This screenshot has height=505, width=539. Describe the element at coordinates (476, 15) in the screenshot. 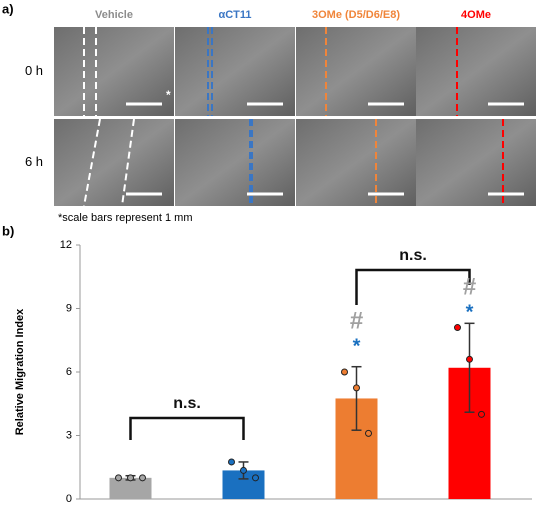

I see `column-title: 4OMe` at that location.